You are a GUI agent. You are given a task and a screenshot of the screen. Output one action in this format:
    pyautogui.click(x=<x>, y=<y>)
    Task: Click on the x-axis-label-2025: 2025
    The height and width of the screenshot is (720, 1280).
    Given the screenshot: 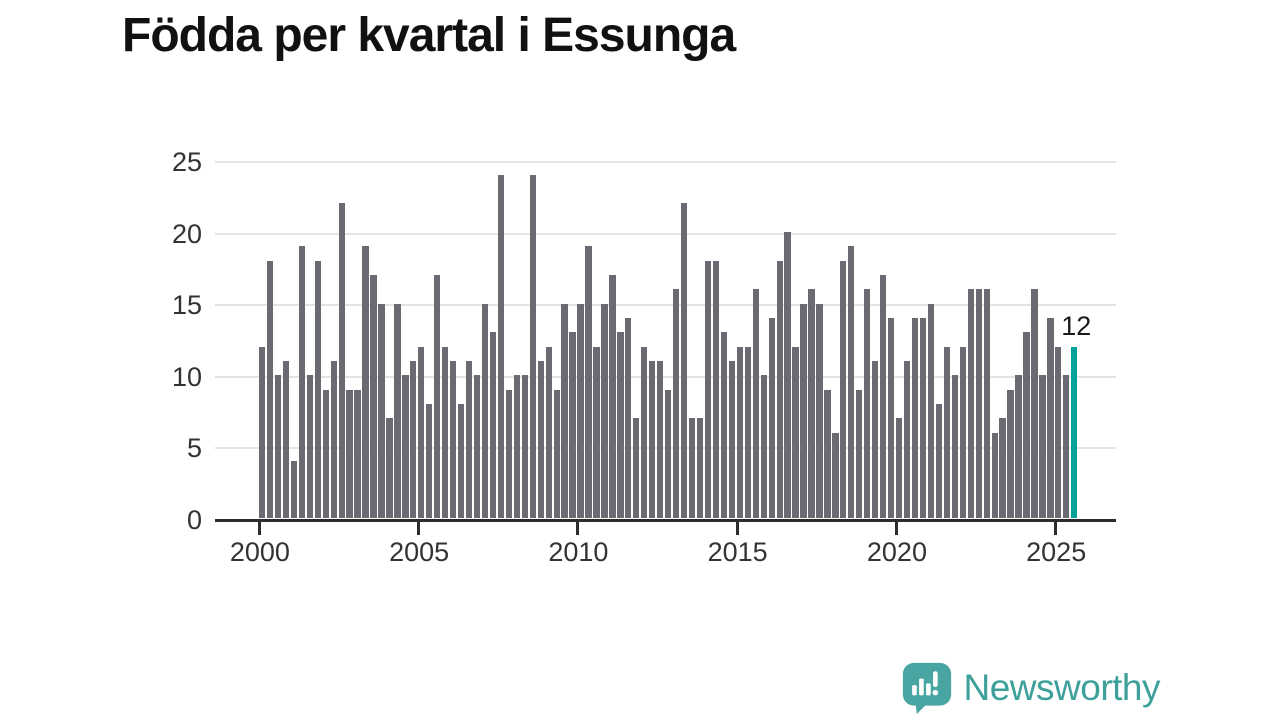 What is the action you would take?
    pyautogui.click(x=1056, y=552)
    